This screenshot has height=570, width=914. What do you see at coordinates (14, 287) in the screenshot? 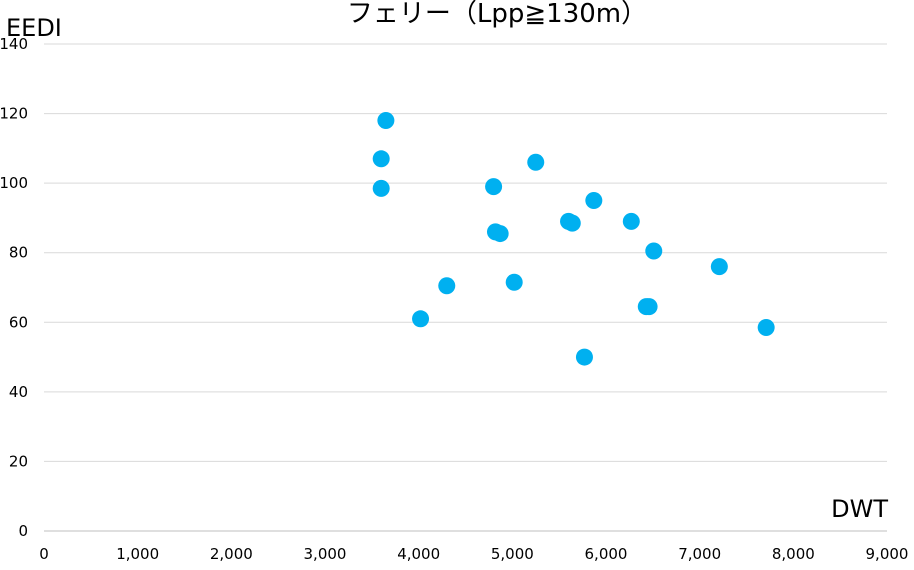
I see `y-tick-labels: 0 20 40 60 80 100 120 140` at bounding box center [14, 287].